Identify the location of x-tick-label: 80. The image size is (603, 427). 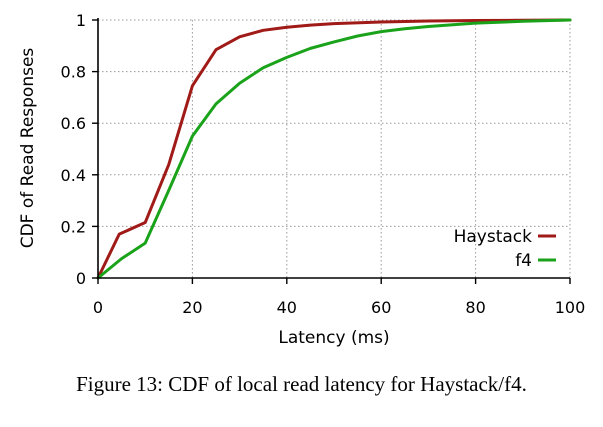
(475, 307).